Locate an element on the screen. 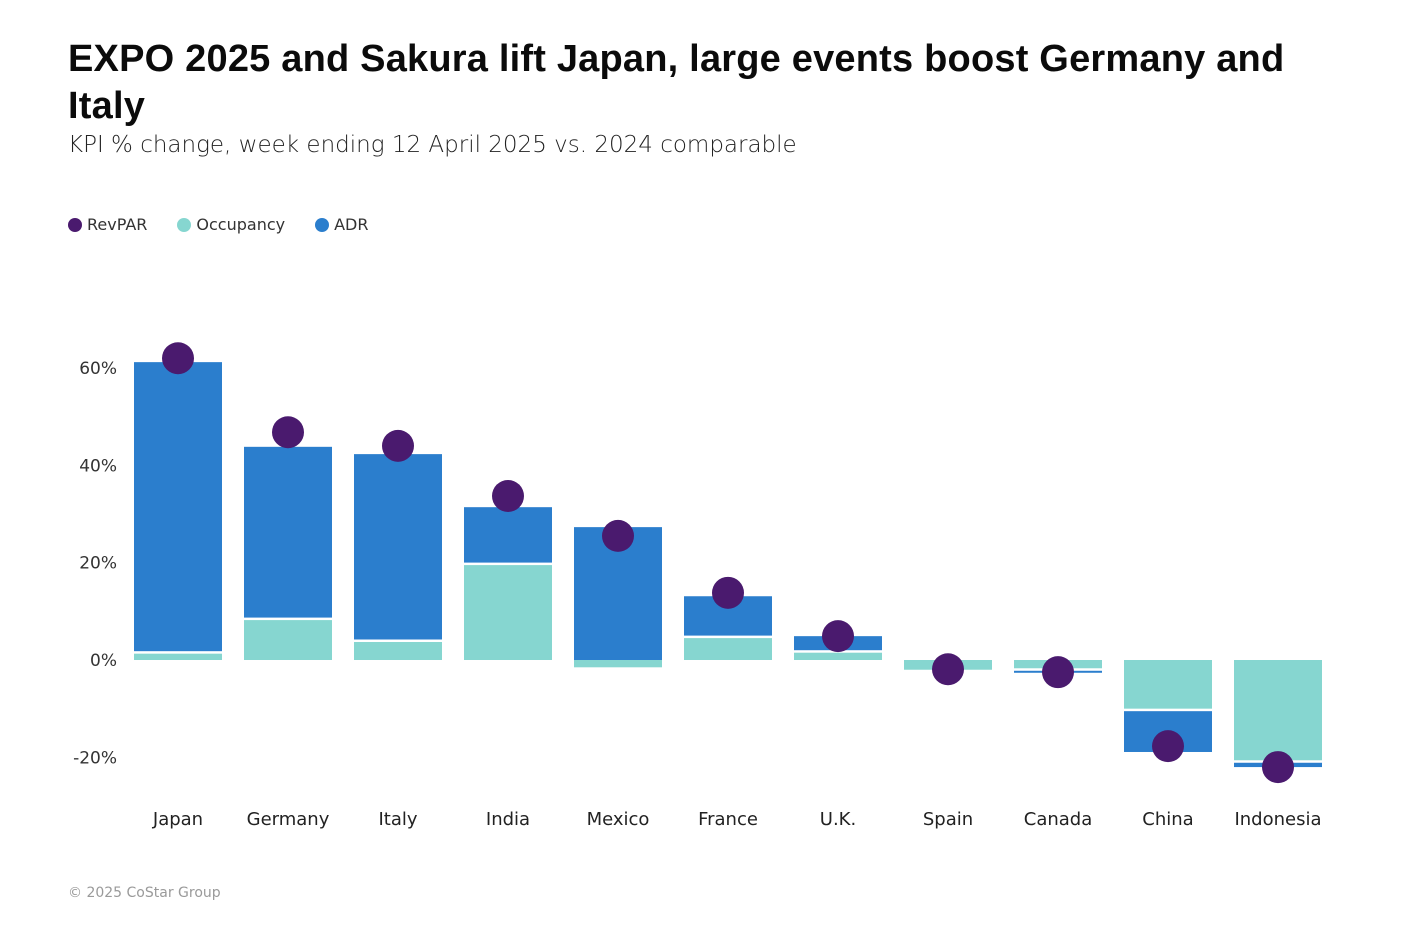  legend-label: Occupancy is located at coordinates (241, 224).